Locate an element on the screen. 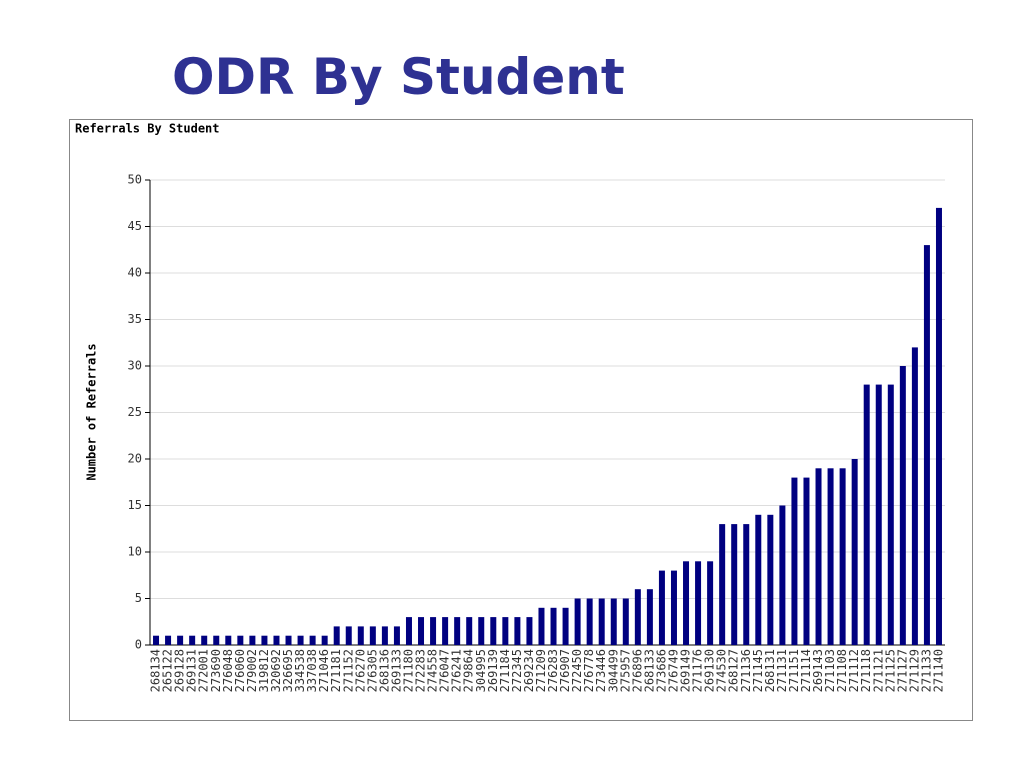 This screenshot has width=1024, height=768. x-tick-label: 271112 is located at coordinates (854, 670).